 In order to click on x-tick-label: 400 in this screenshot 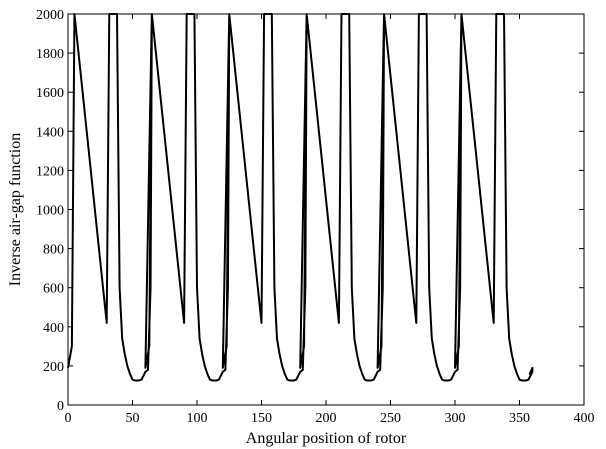, I will do `click(584, 418)`.